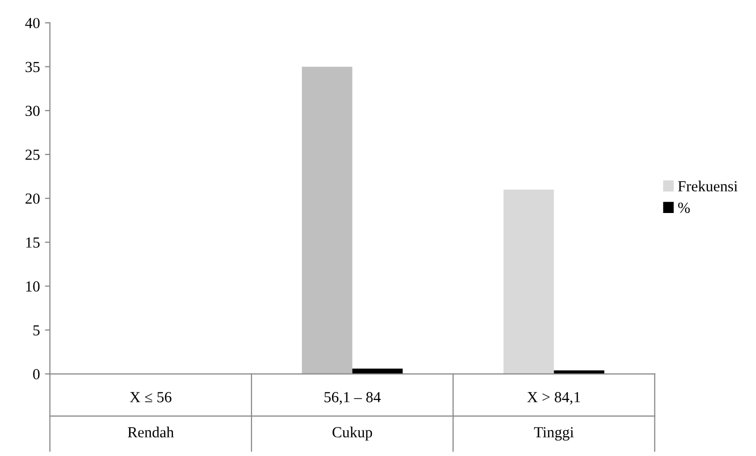  What do you see at coordinates (33, 286) in the screenshot?
I see `y-tick-label: 10` at bounding box center [33, 286].